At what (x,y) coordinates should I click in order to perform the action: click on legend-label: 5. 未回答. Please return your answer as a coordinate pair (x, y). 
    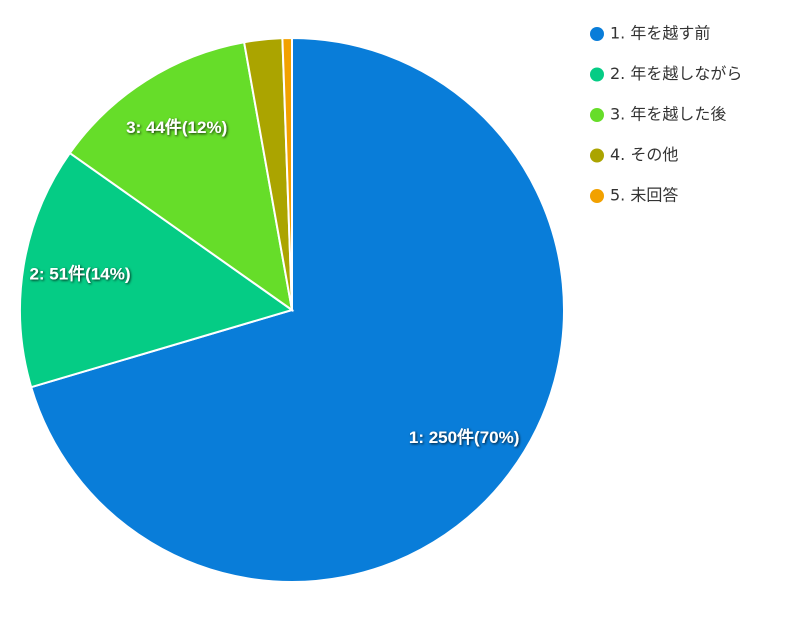
    Looking at the image, I should click on (644, 195).